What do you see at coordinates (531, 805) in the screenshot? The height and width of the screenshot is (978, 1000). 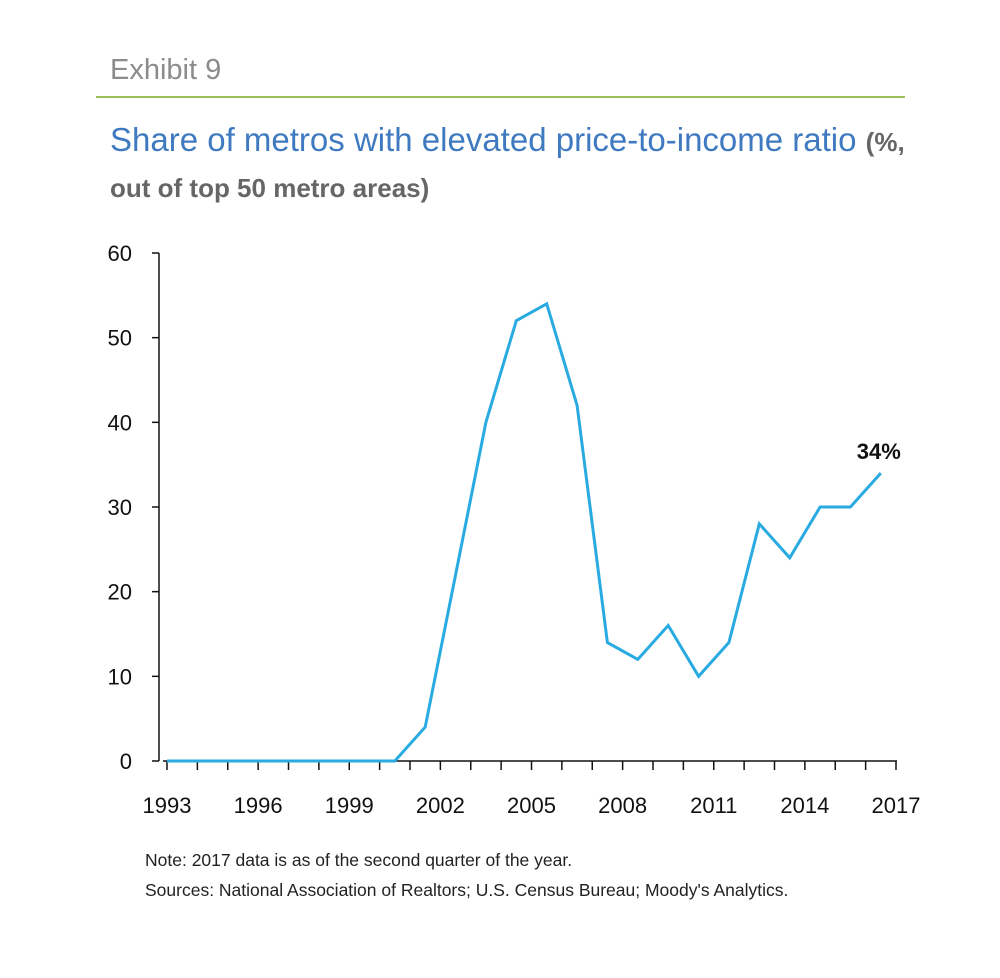 I see `x-tick-label: 2005` at bounding box center [531, 805].